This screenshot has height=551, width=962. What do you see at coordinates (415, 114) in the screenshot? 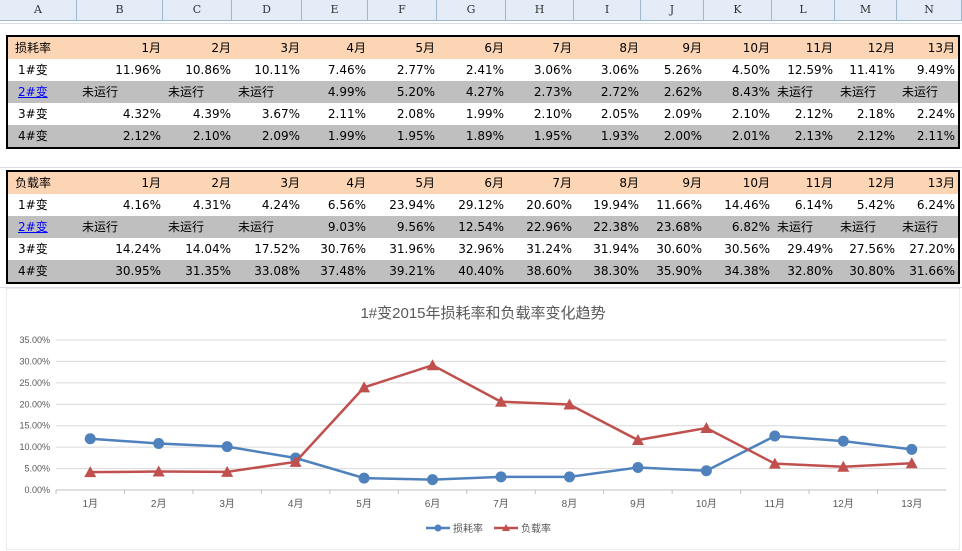
I see `value-cell: 2.08%` at bounding box center [415, 114].